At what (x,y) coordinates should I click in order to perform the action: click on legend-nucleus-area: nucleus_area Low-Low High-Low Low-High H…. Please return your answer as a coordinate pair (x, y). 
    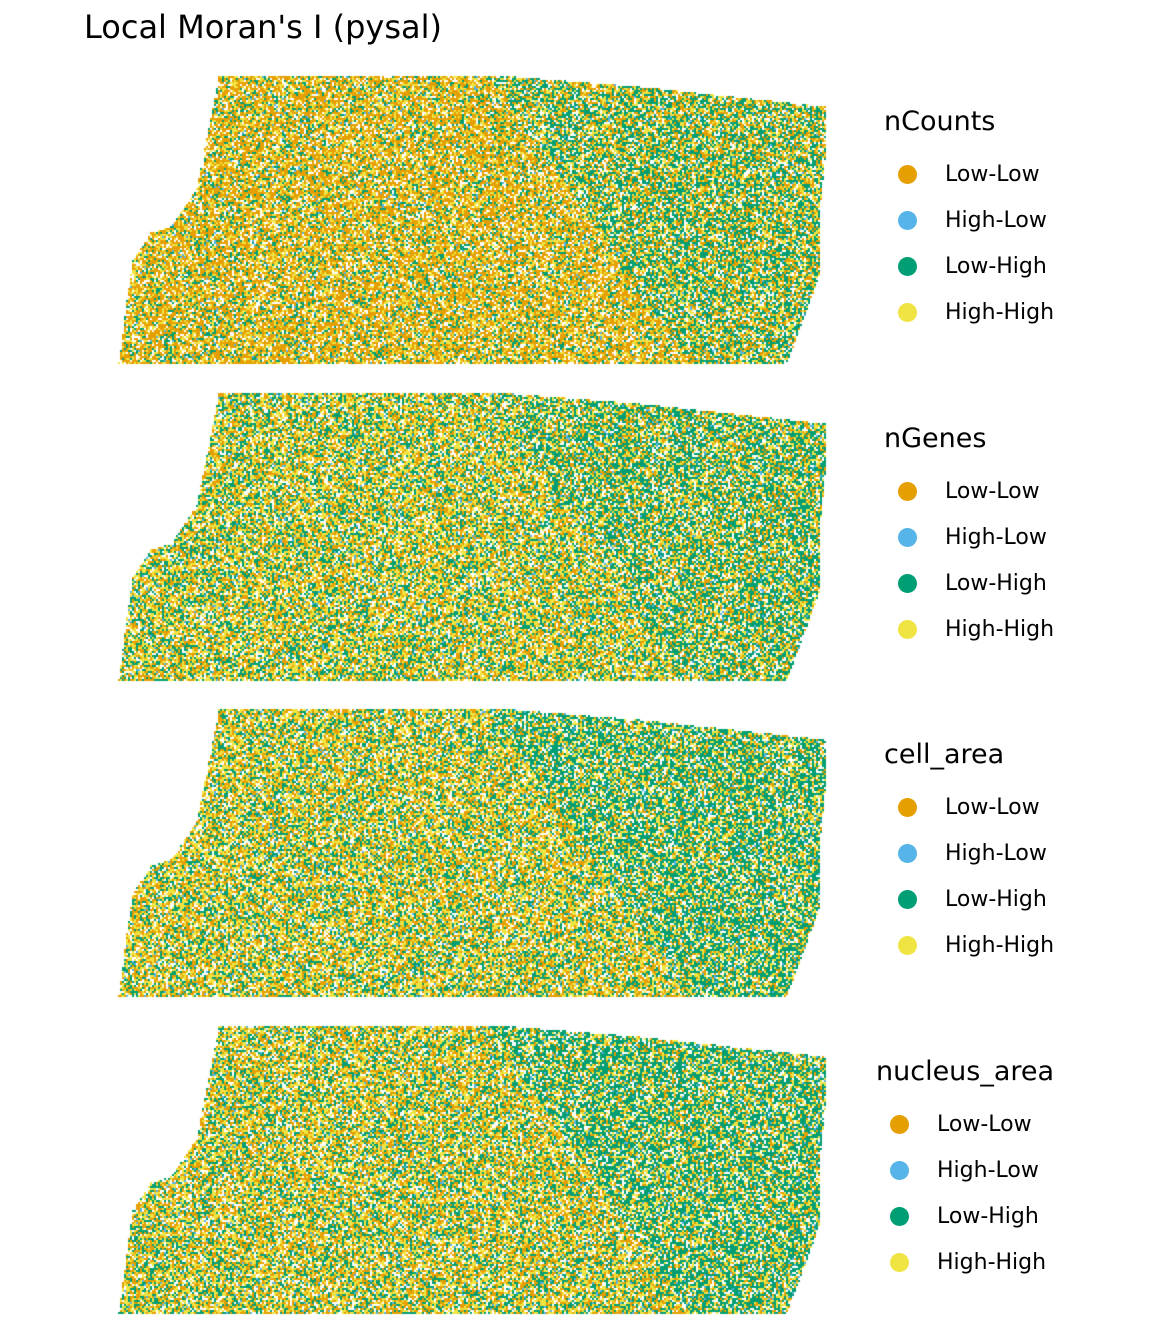
    Looking at the image, I should click on (965, 1170).